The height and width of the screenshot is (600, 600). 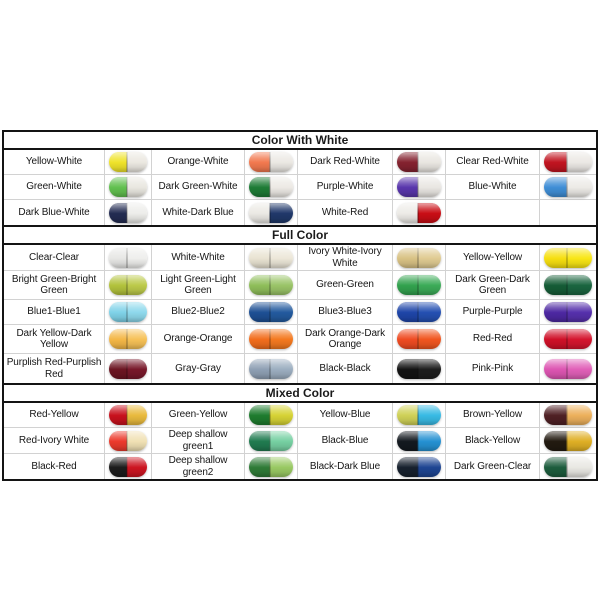 I want to click on color-name-cell: Black-Dark Blue, so click(x=345, y=466).